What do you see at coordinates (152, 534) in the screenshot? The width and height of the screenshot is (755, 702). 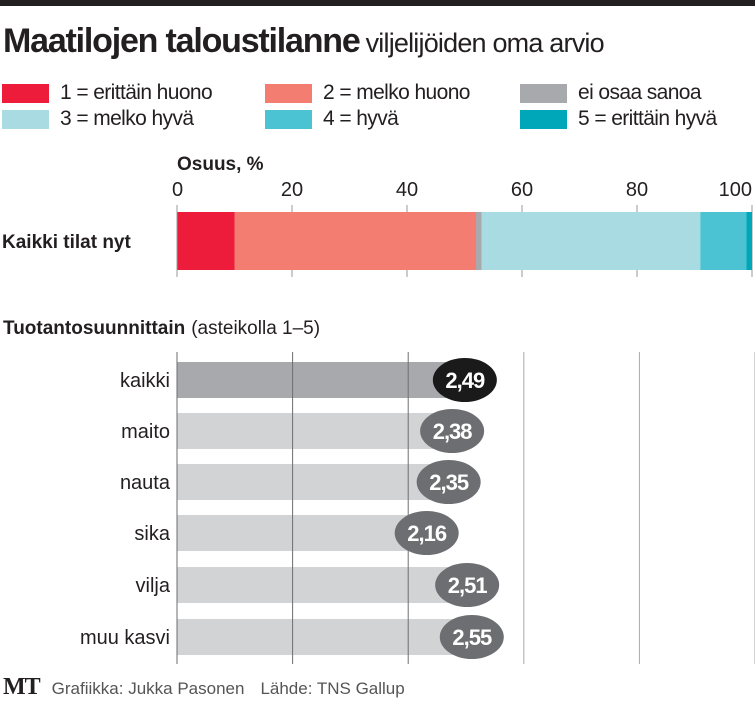 I see `category-label: sika` at bounding box center [152, 534].